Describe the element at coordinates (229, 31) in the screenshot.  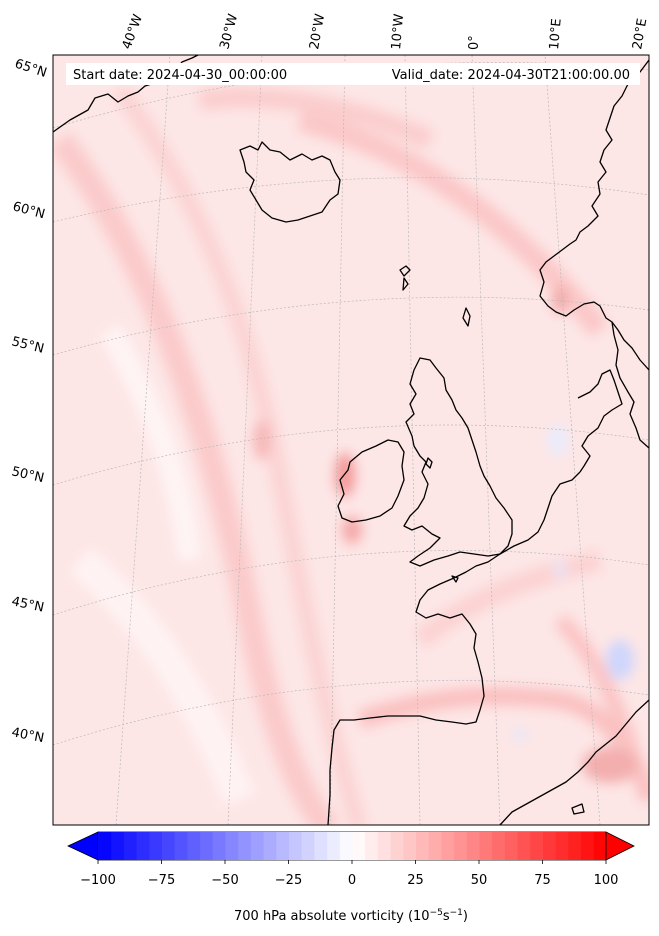
I see `lon-label-30w: 30°W` at that location.